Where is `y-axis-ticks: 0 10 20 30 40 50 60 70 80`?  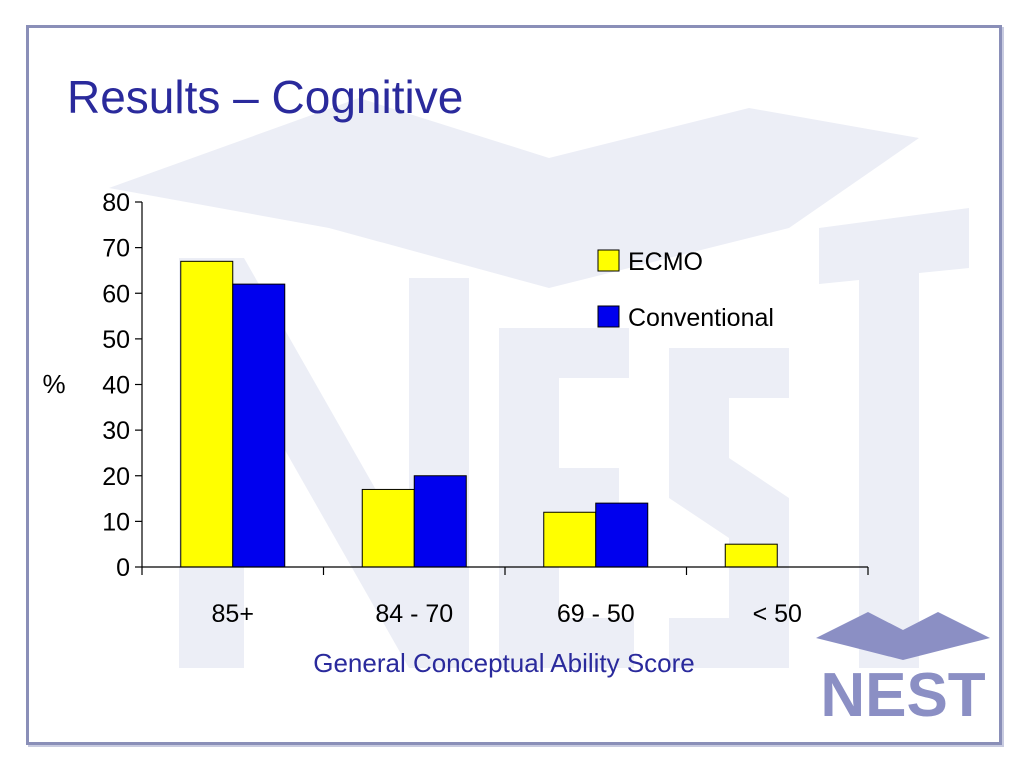
y-axis-ticks: 0 10 20 30 40 50 60 70 80 is located at coordinates (122, 385).